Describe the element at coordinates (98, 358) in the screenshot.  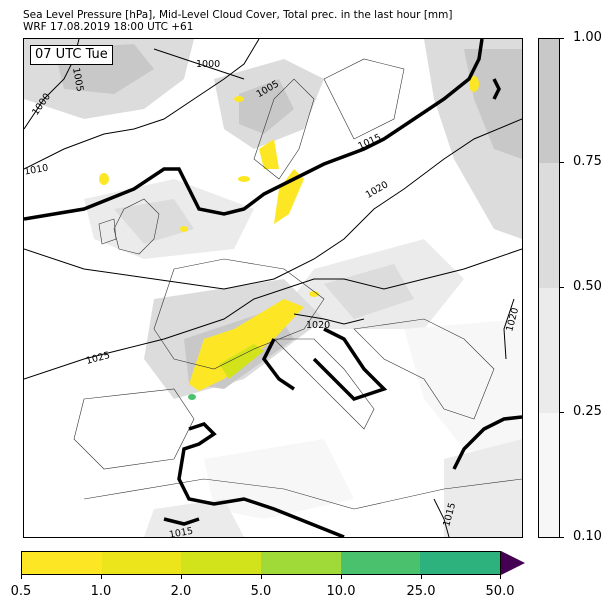
I see `isobar-label: 1025` at that location.